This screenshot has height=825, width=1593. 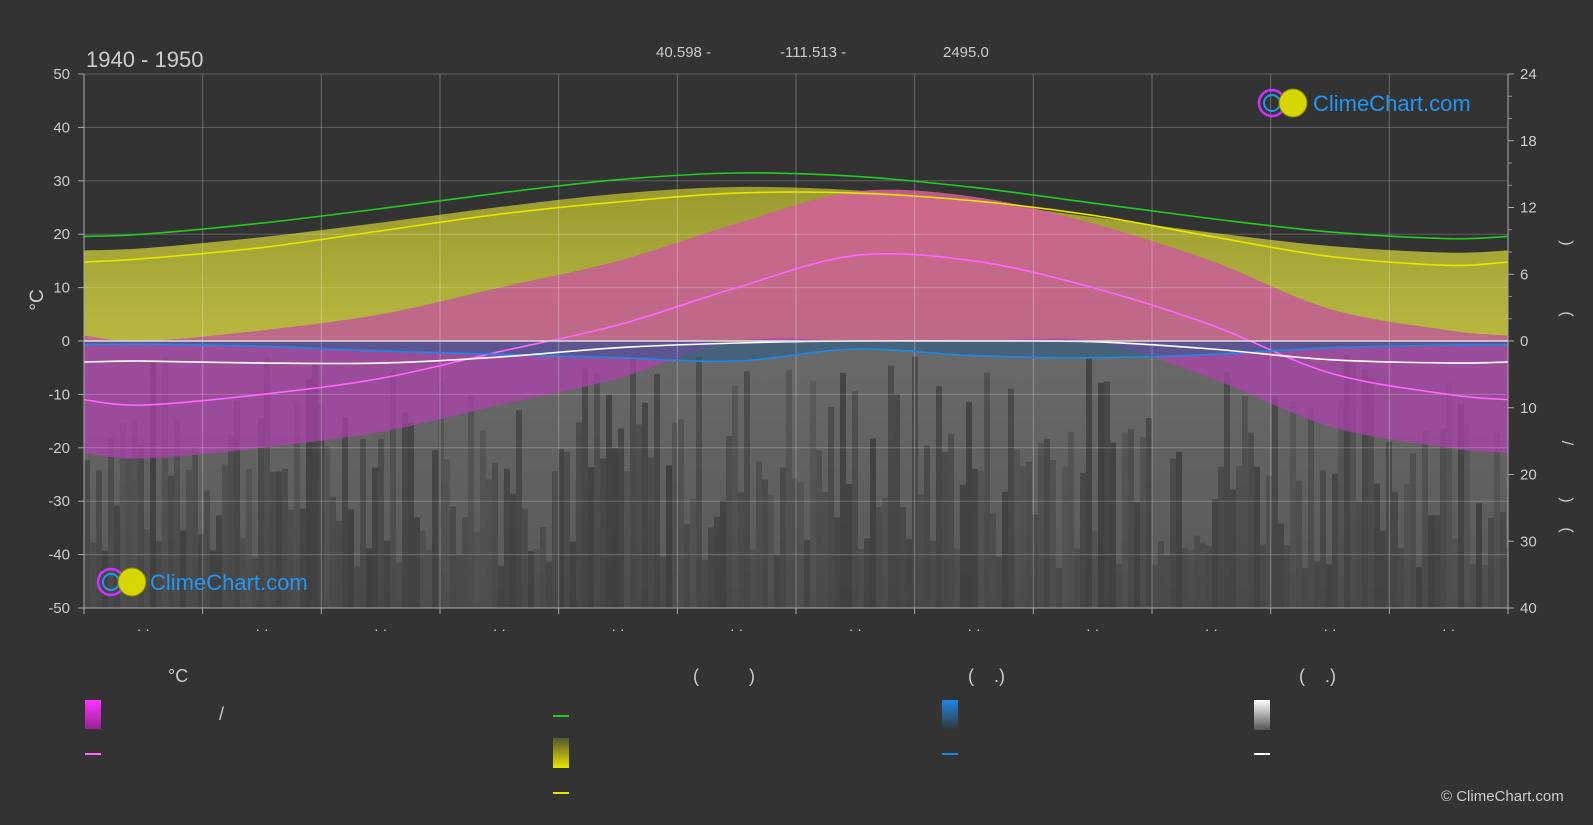 What do you see at coordinates (1524, 341) in the screenshot?
I see `right-tick-label: 0` at bounding box center [1524, 341].